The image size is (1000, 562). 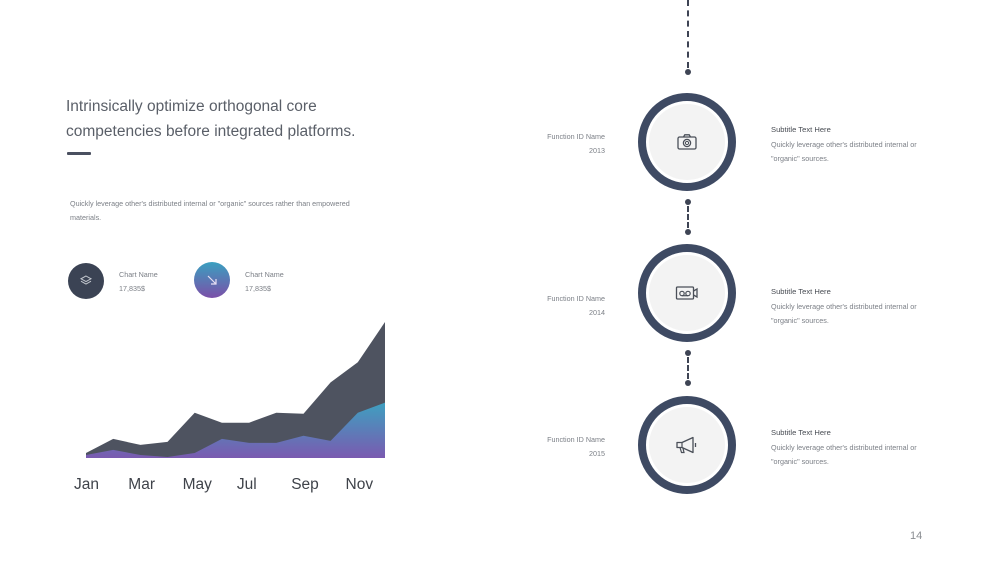 What do you see at coordinates (198, 484) in the screenshot?
I see `x-tick-label: May` at bounding box center [198, 484].